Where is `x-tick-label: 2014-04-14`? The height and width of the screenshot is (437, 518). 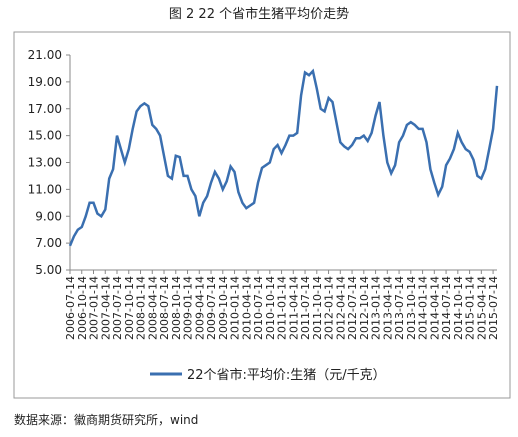 x-tick-label: 2014-04-14 is located at coordinates (434, 308).